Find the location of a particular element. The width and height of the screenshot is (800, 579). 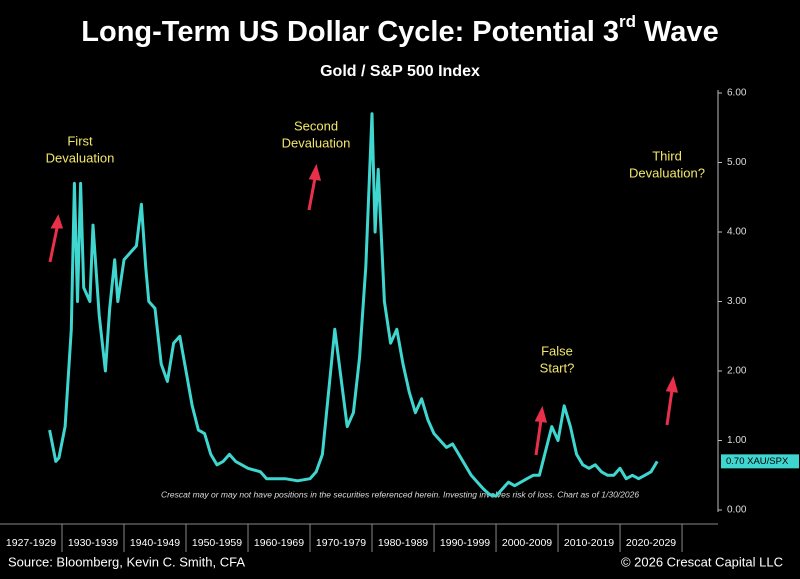

annotation: First is located at coordinates (80, 140).